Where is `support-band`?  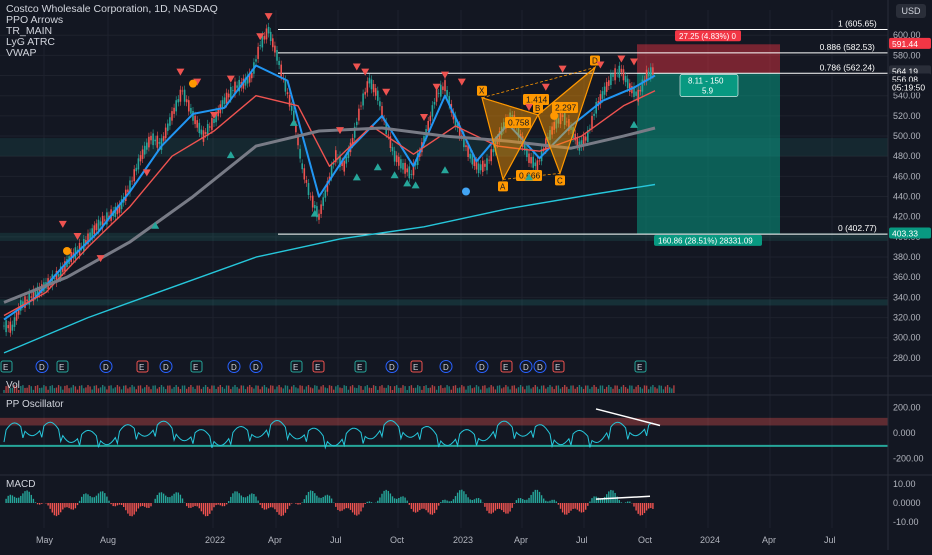
support-band is located at coordinates (444, 302).